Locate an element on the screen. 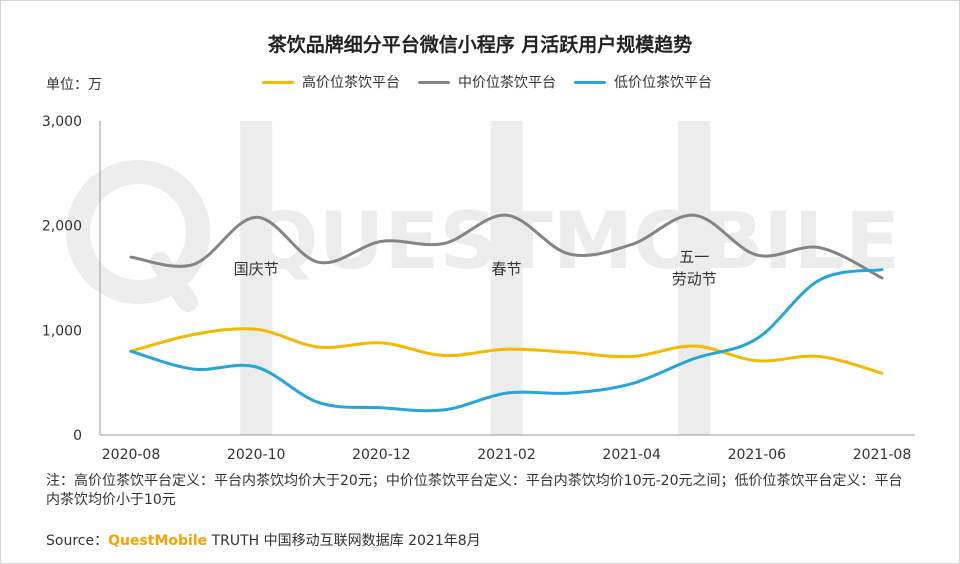 The image size is (960, 564). source-rest: TRUTH 中国移动互联网数据库 2021年8月 is located at coordinates (344, 541).